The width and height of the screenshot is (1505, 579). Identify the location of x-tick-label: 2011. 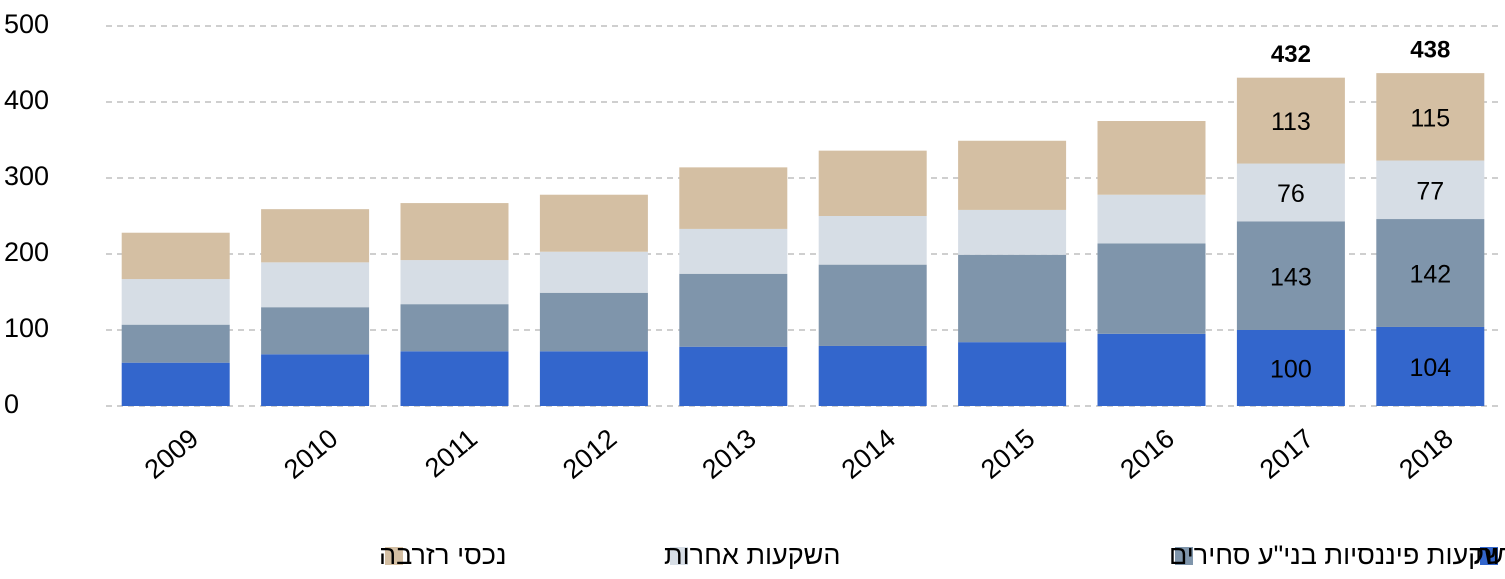
(451, 453).